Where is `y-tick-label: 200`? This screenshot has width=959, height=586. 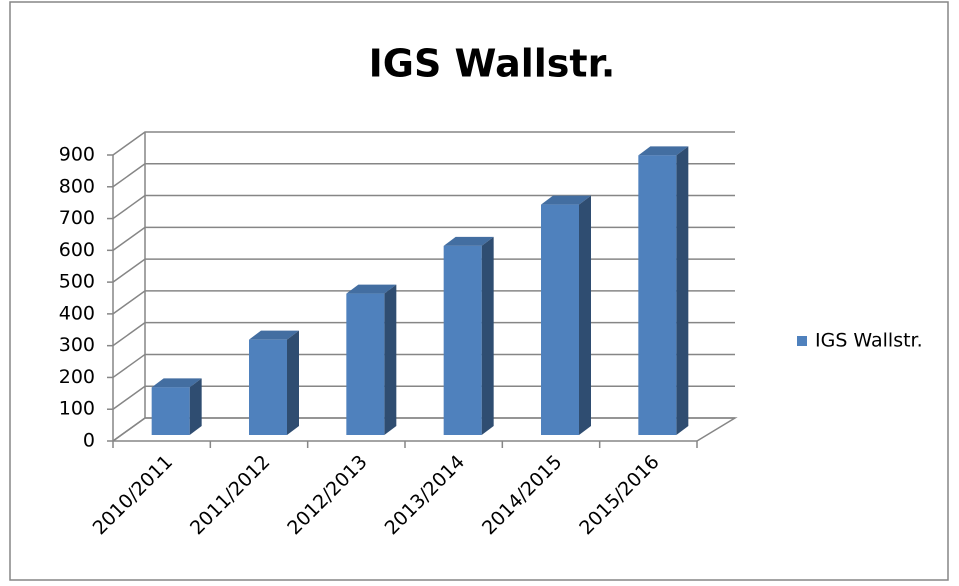
y-tick-label: 200 is located at coordinates (77, 377).